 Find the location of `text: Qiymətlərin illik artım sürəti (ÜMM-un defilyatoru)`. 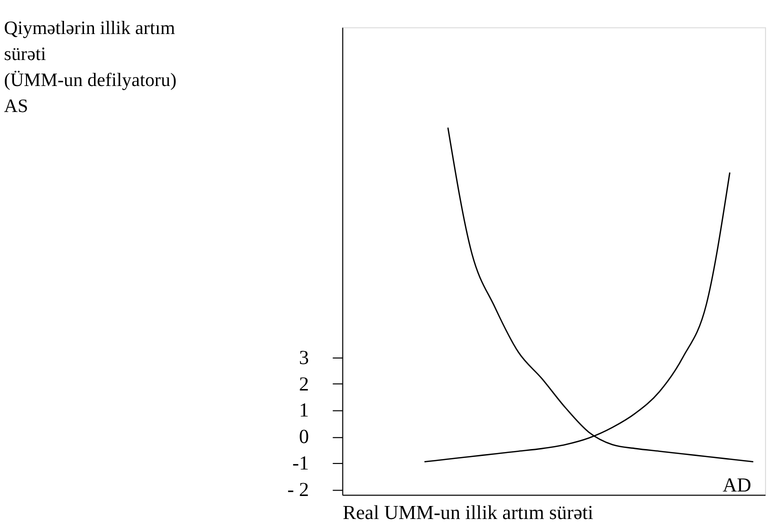

text: Qiymətlərin illik artım sürəti (ÜMM-un defilyatoru) is located at coordinates (90, 54).